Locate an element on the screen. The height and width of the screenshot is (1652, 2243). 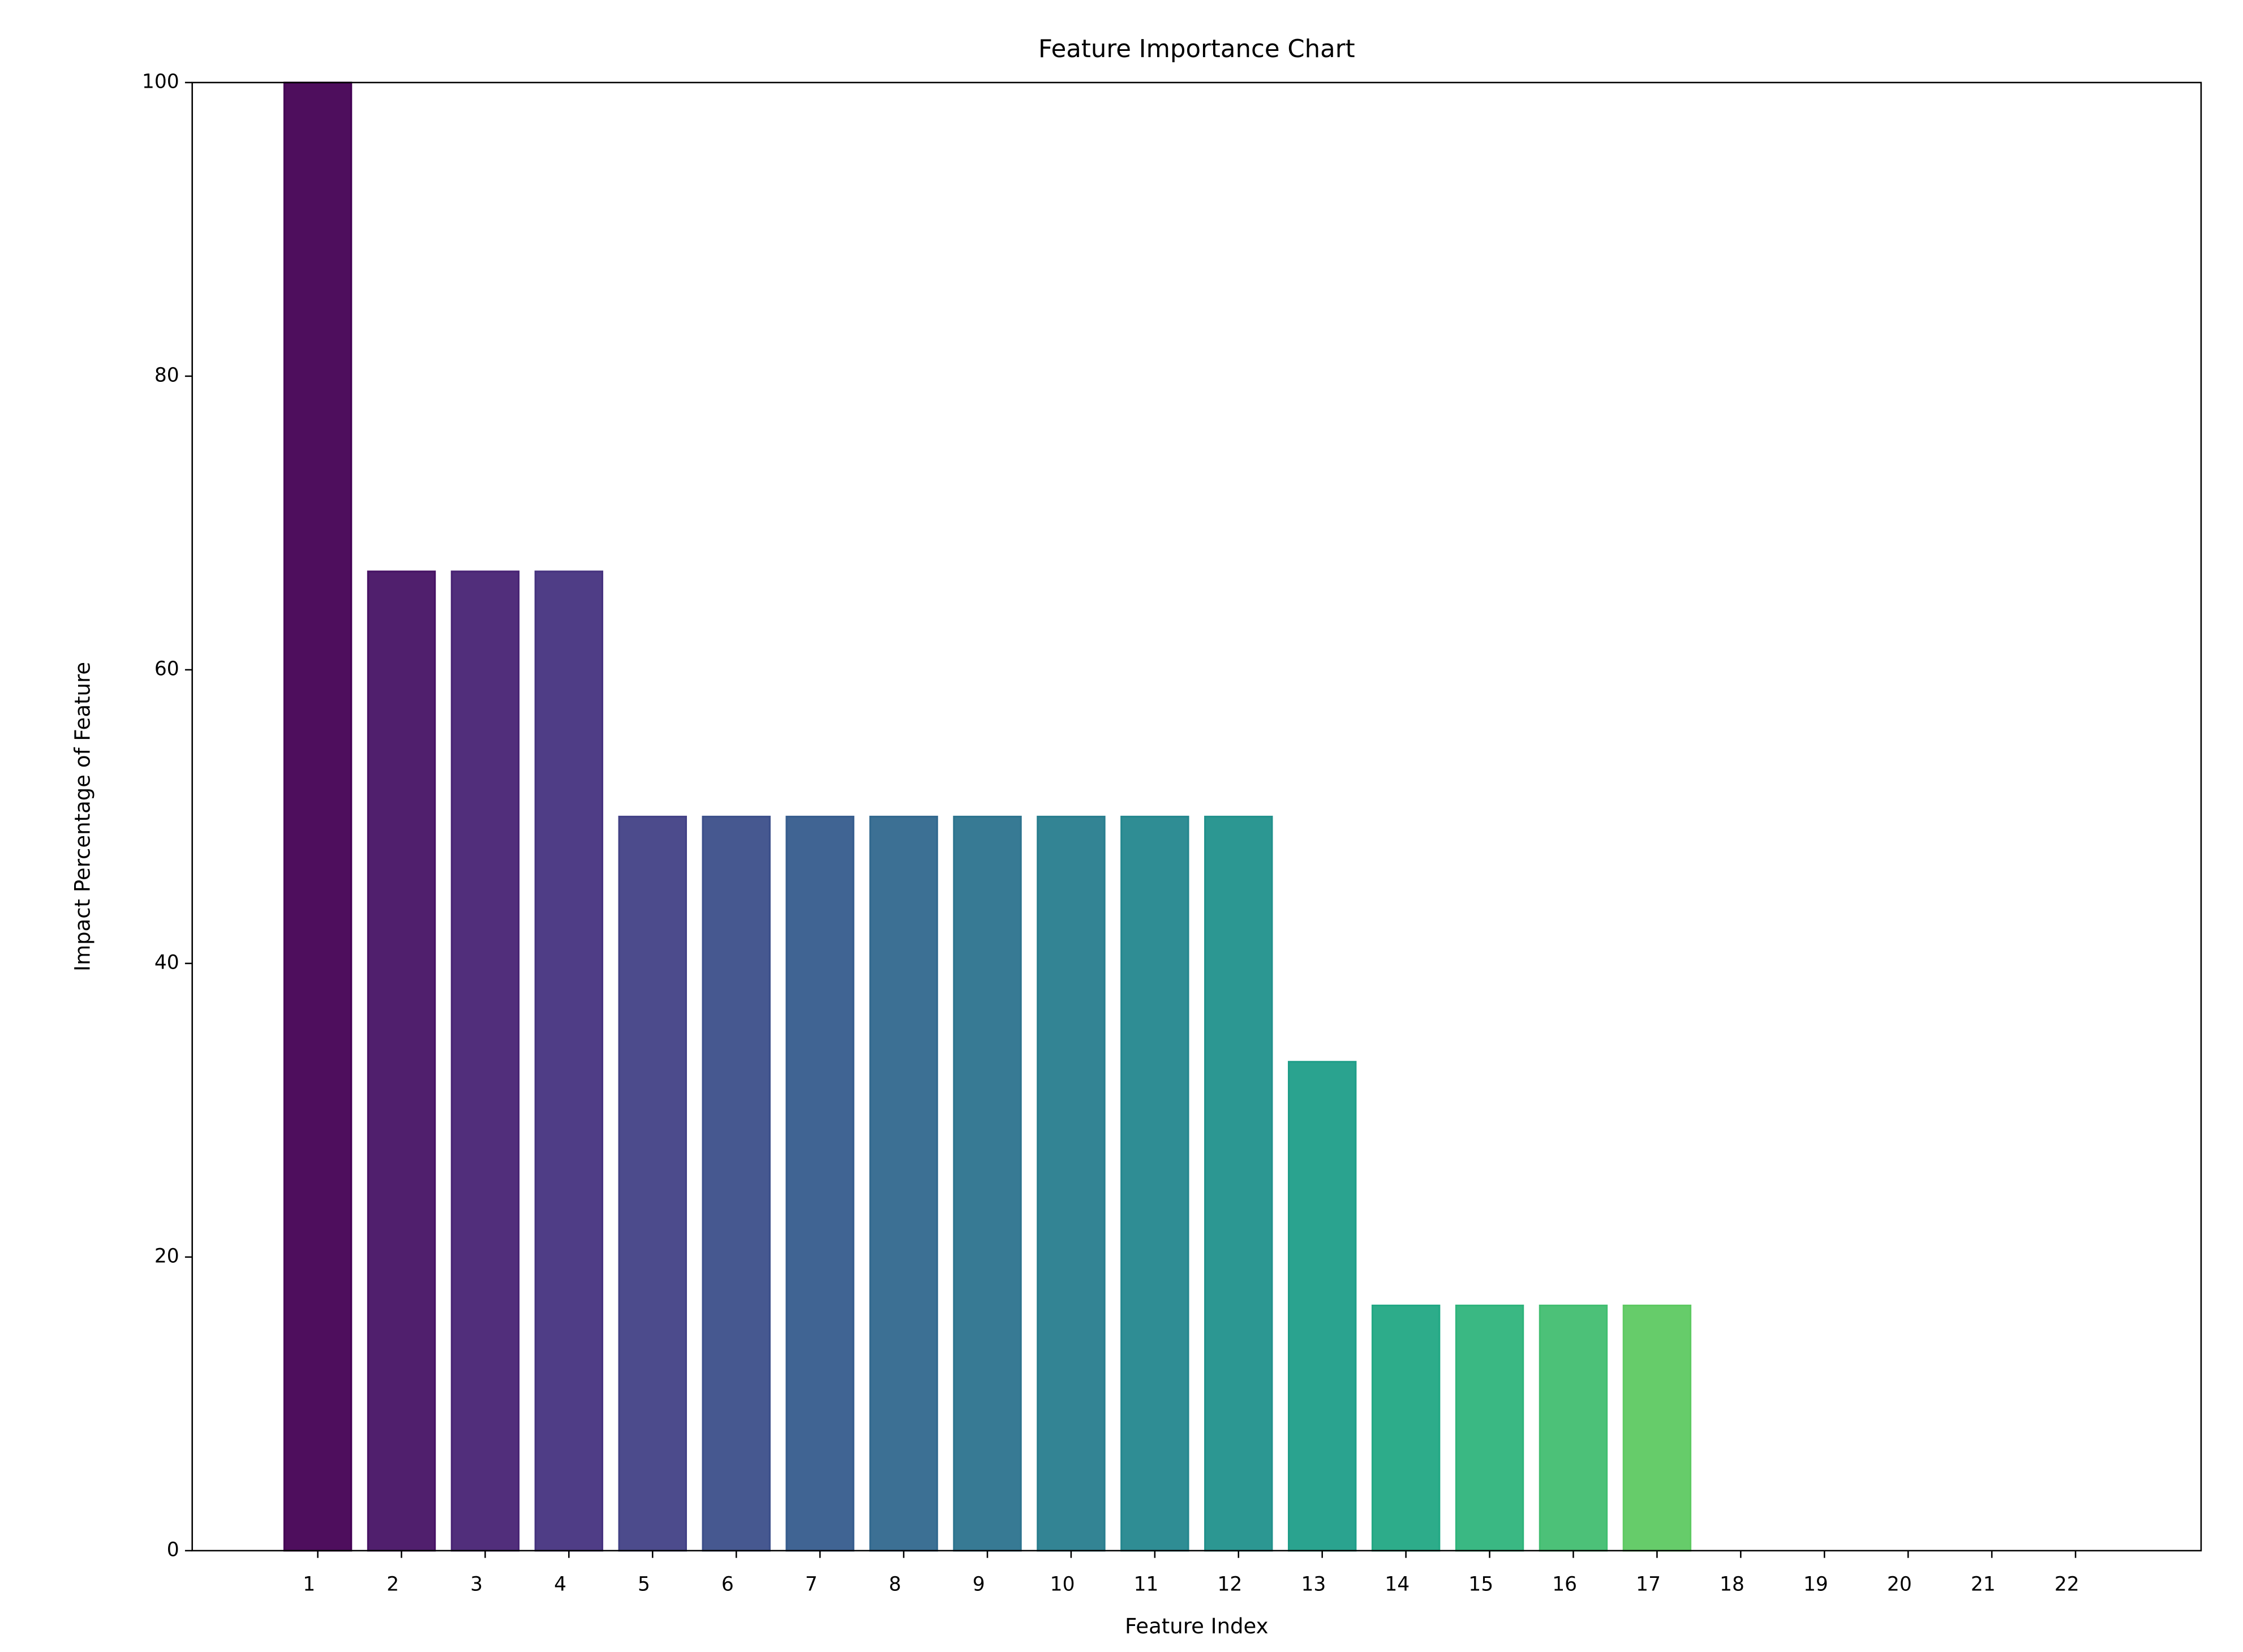
x-tick-label: 16 is located at coordinates (1564, 1584).